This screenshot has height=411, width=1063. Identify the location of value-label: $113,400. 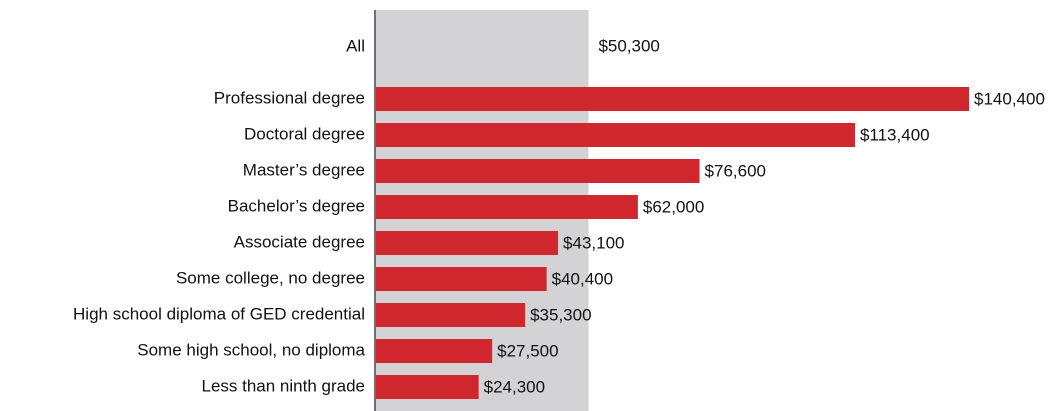
(895, 134).